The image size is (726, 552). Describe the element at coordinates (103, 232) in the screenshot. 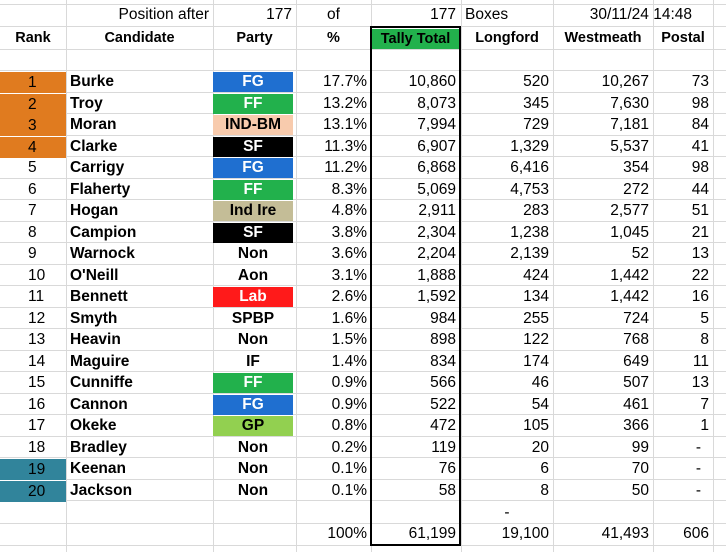

I see `candidate-name: Campion` at that location.